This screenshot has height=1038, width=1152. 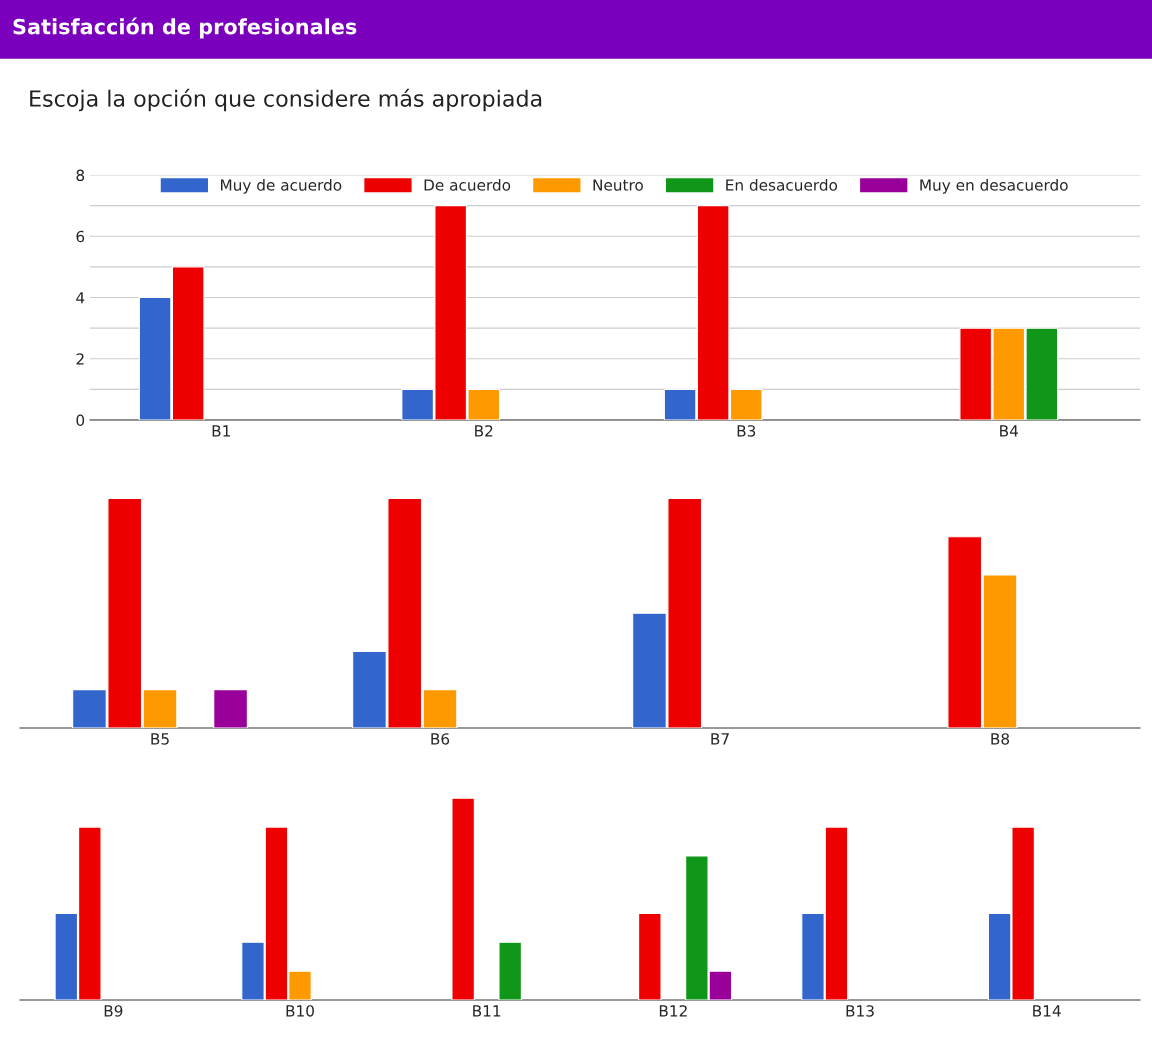 What do you see at coordinates (80, 298) in the screenshot?
I see `y-tick-label: 4` at bounding box center [80, 298].